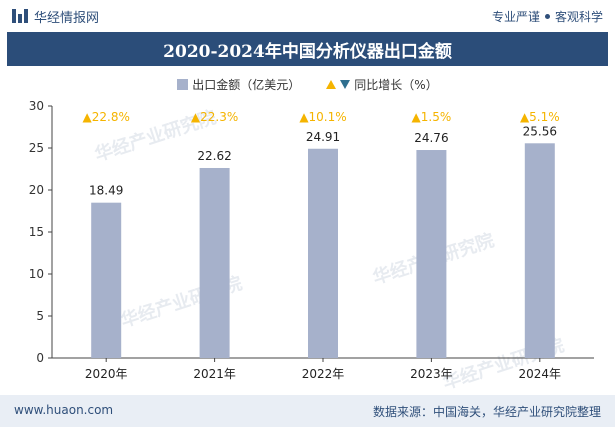  Describe the element at coordinates (396, 85) in the screenshot. I see `legend-label-growth: 同比增长（%）` at that location.